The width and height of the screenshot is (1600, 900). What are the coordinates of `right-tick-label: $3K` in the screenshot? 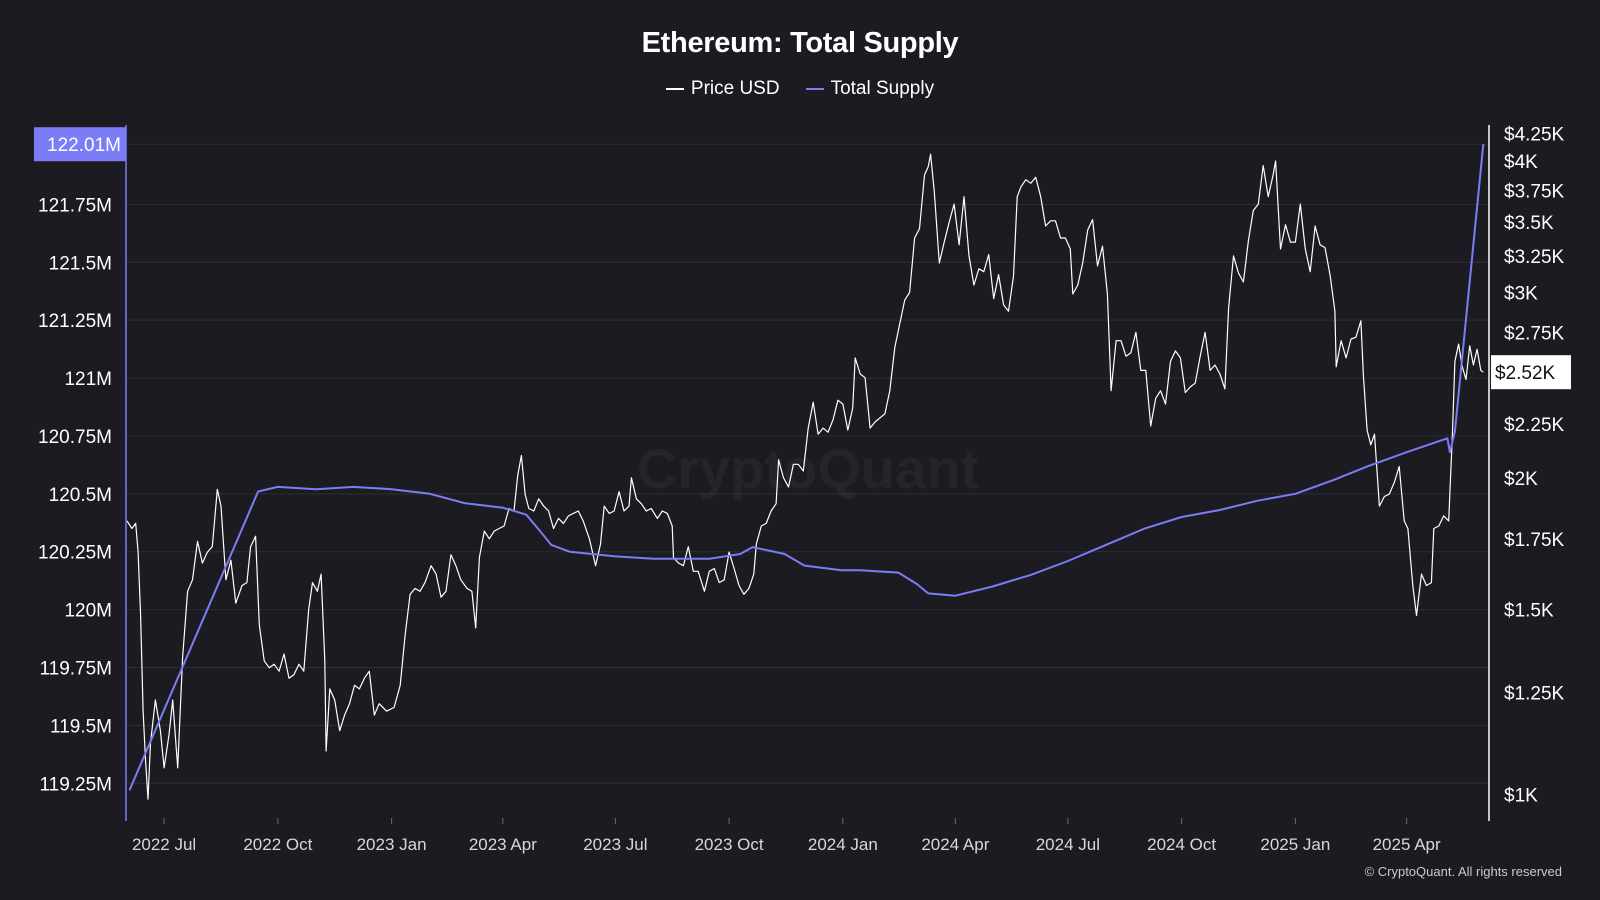 It's located at (1521, 294).